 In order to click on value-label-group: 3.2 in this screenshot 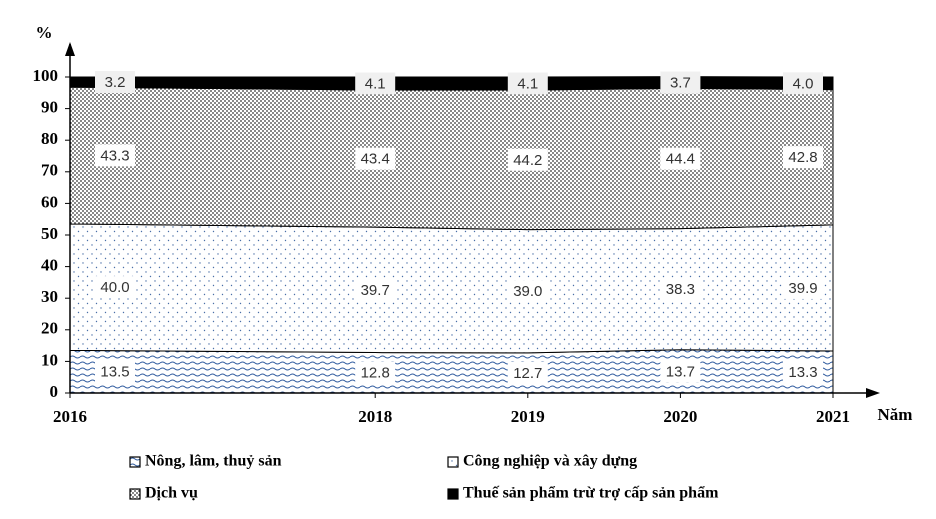, I will do `click(115, 82)`.